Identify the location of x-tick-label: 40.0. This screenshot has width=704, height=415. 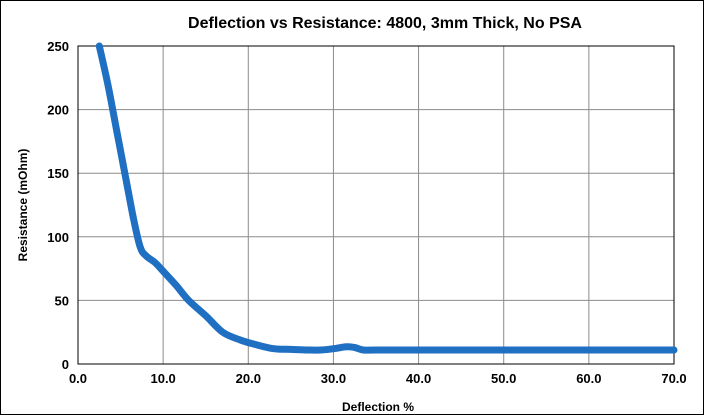
(418, 378).